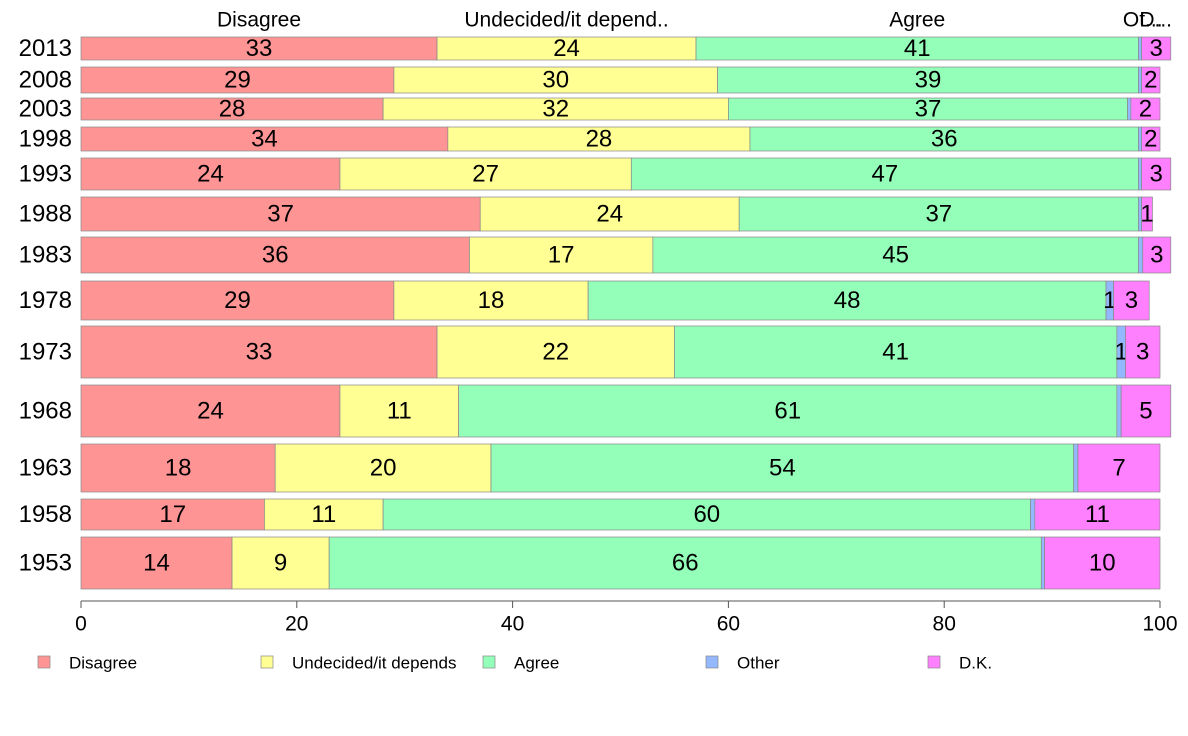 The height and width of the screenshot is (736, 1188). What do you see at coordinates (536, 663) in the screenshot?
I see `legend-label: Agree` at bounding box center [536, 663].